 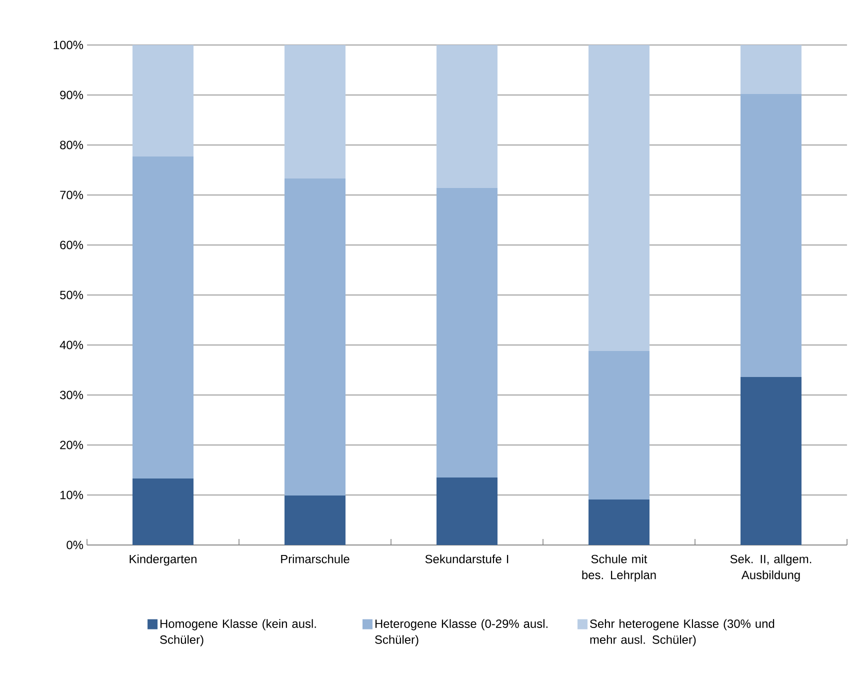 What do you see at coordinates (461, 632) in the screenshot?
I see `legend-label: Heterogene Klasse (0-29% ausl. Schüler)` at bounding box center [461, 632].